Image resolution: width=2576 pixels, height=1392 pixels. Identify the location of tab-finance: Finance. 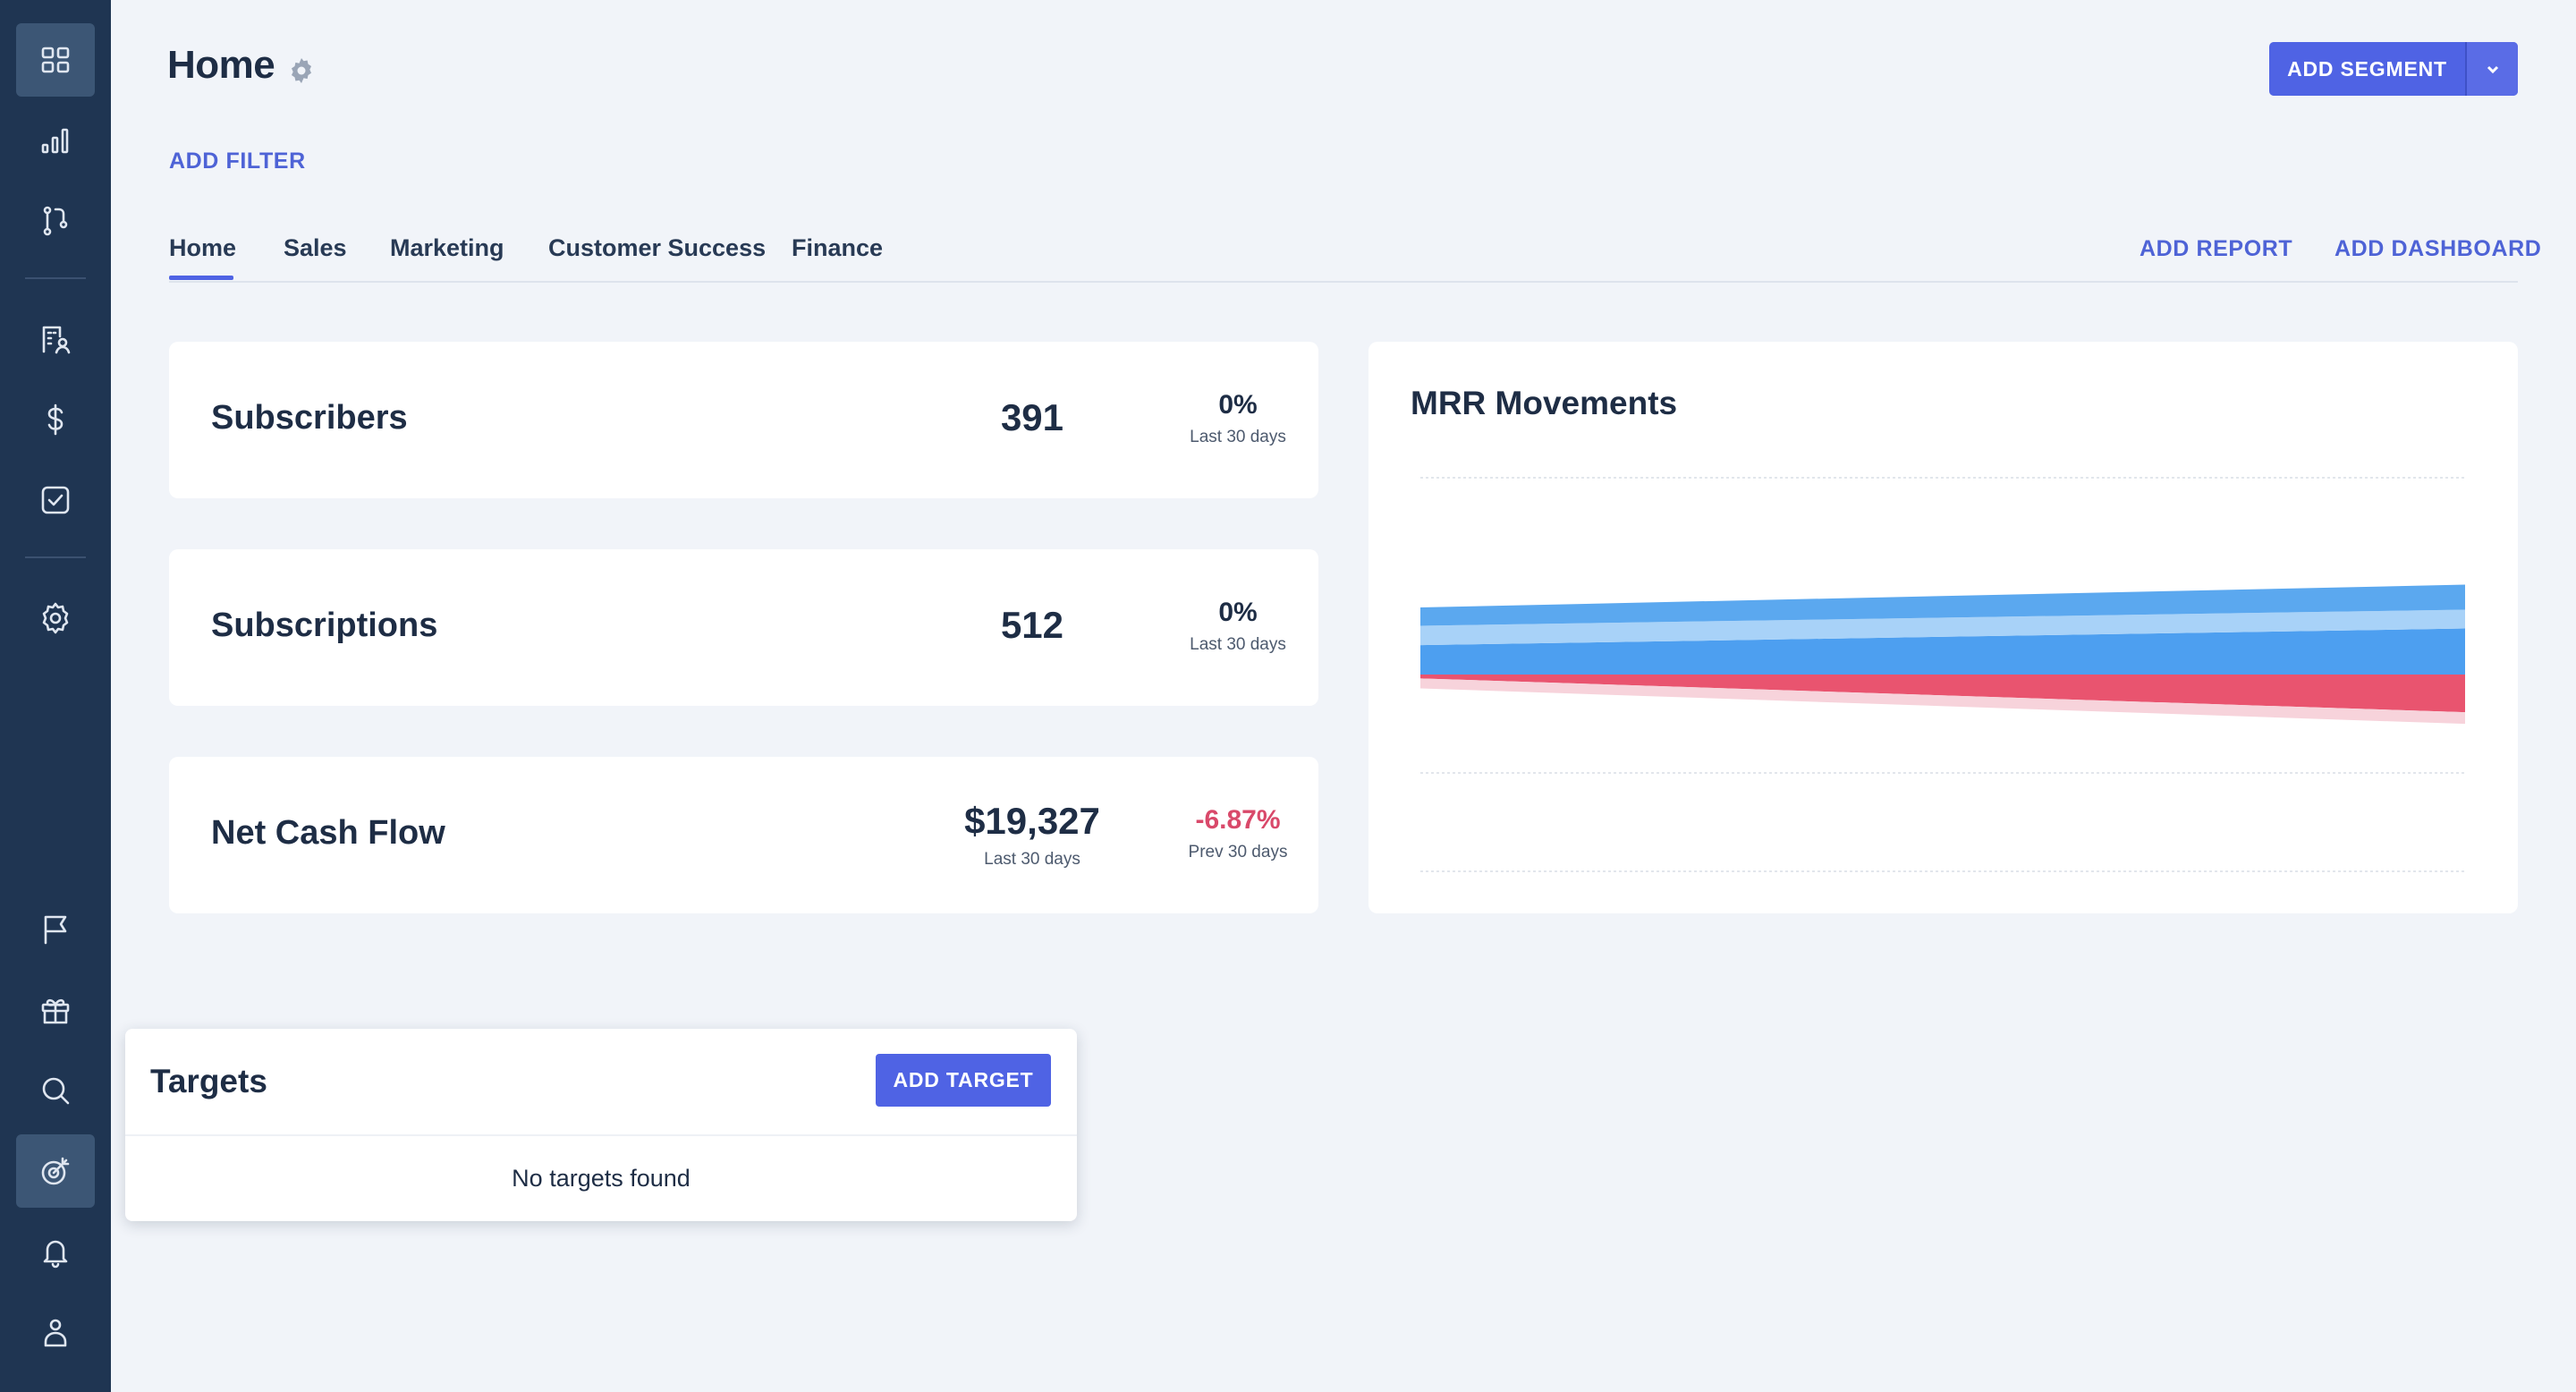
(838, 247).